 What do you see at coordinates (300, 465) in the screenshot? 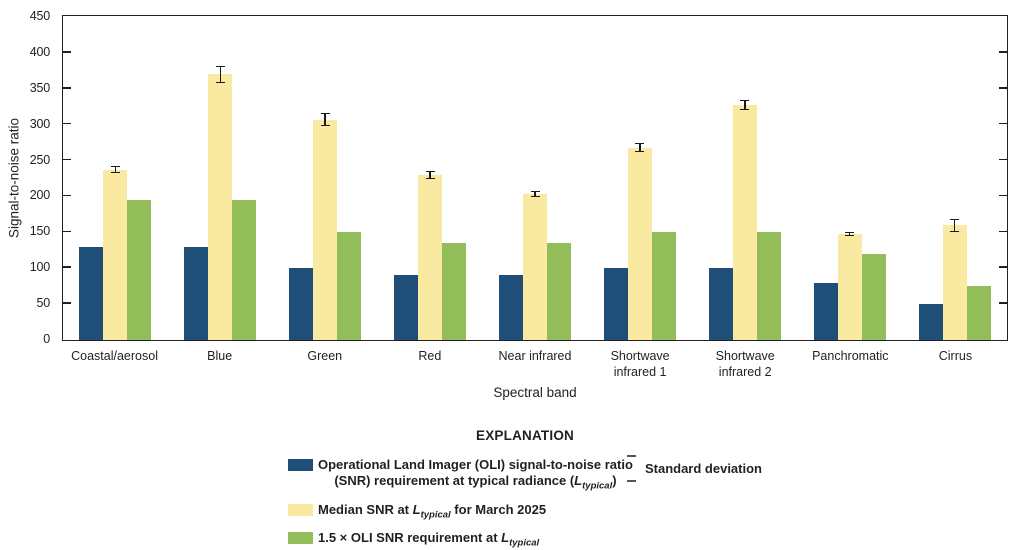
I see `blue-swatch-icon` at bounding box center [300, 465].